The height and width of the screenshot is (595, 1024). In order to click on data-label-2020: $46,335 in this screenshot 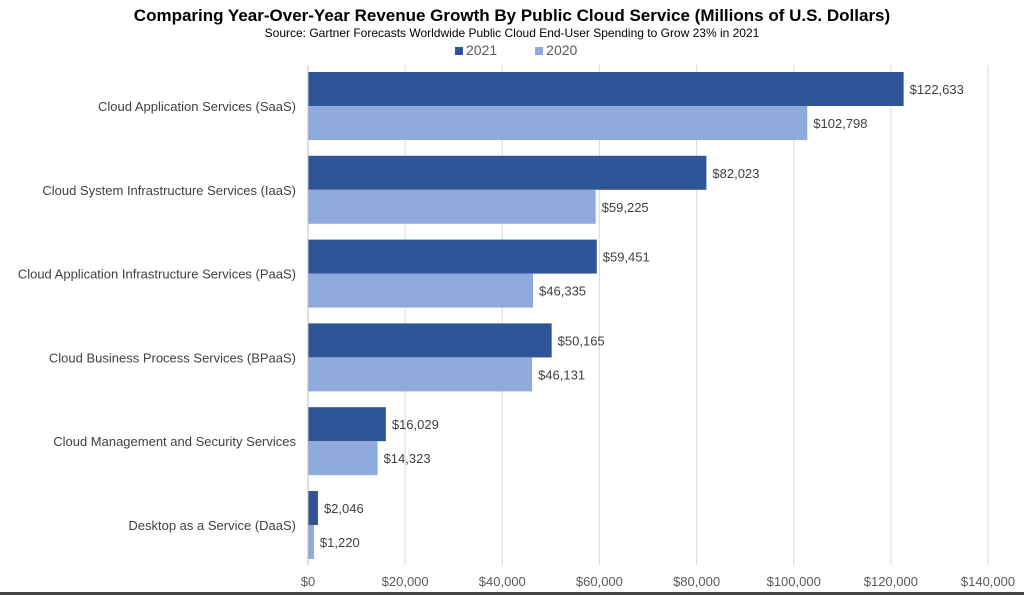, I will do `click(562, 291)`.